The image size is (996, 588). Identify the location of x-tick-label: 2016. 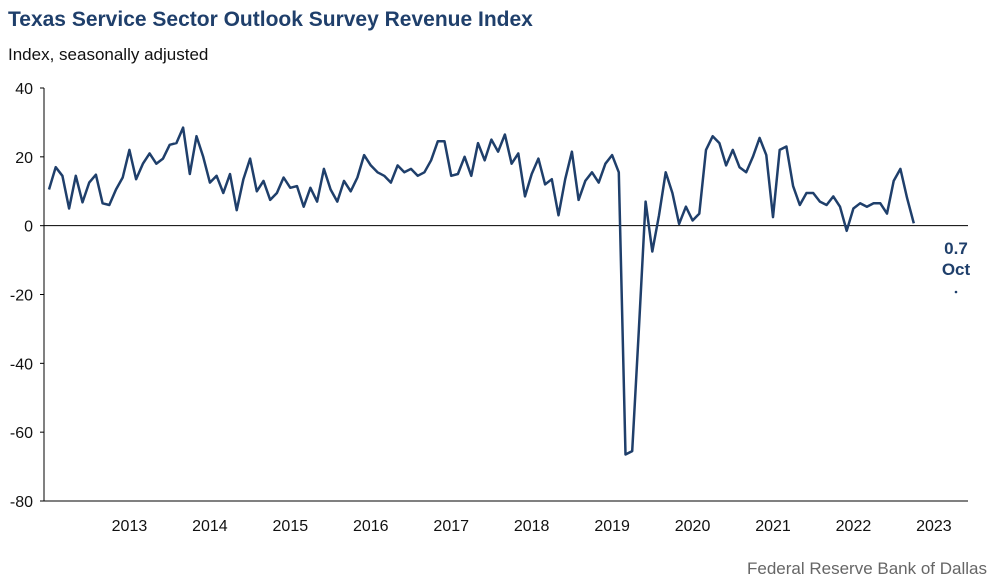
(371, 526).